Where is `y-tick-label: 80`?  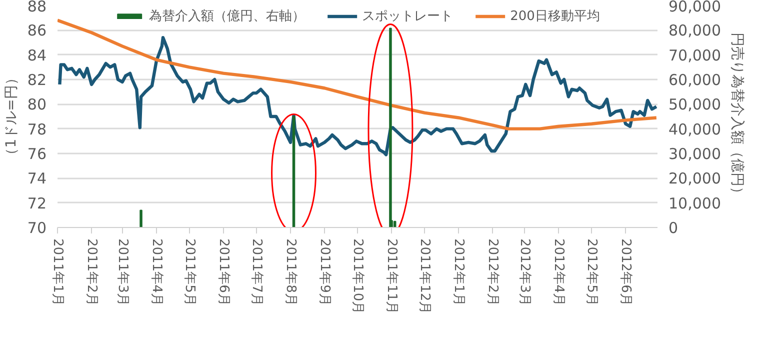 y-tick-label: 80 is located at coordinates (37, 105).